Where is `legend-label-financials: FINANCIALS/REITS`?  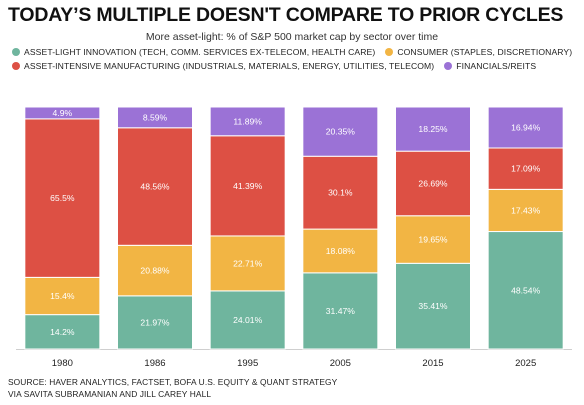
legend-label-financials: FINANCIALS/REITS is located at coordinates (496, 66).